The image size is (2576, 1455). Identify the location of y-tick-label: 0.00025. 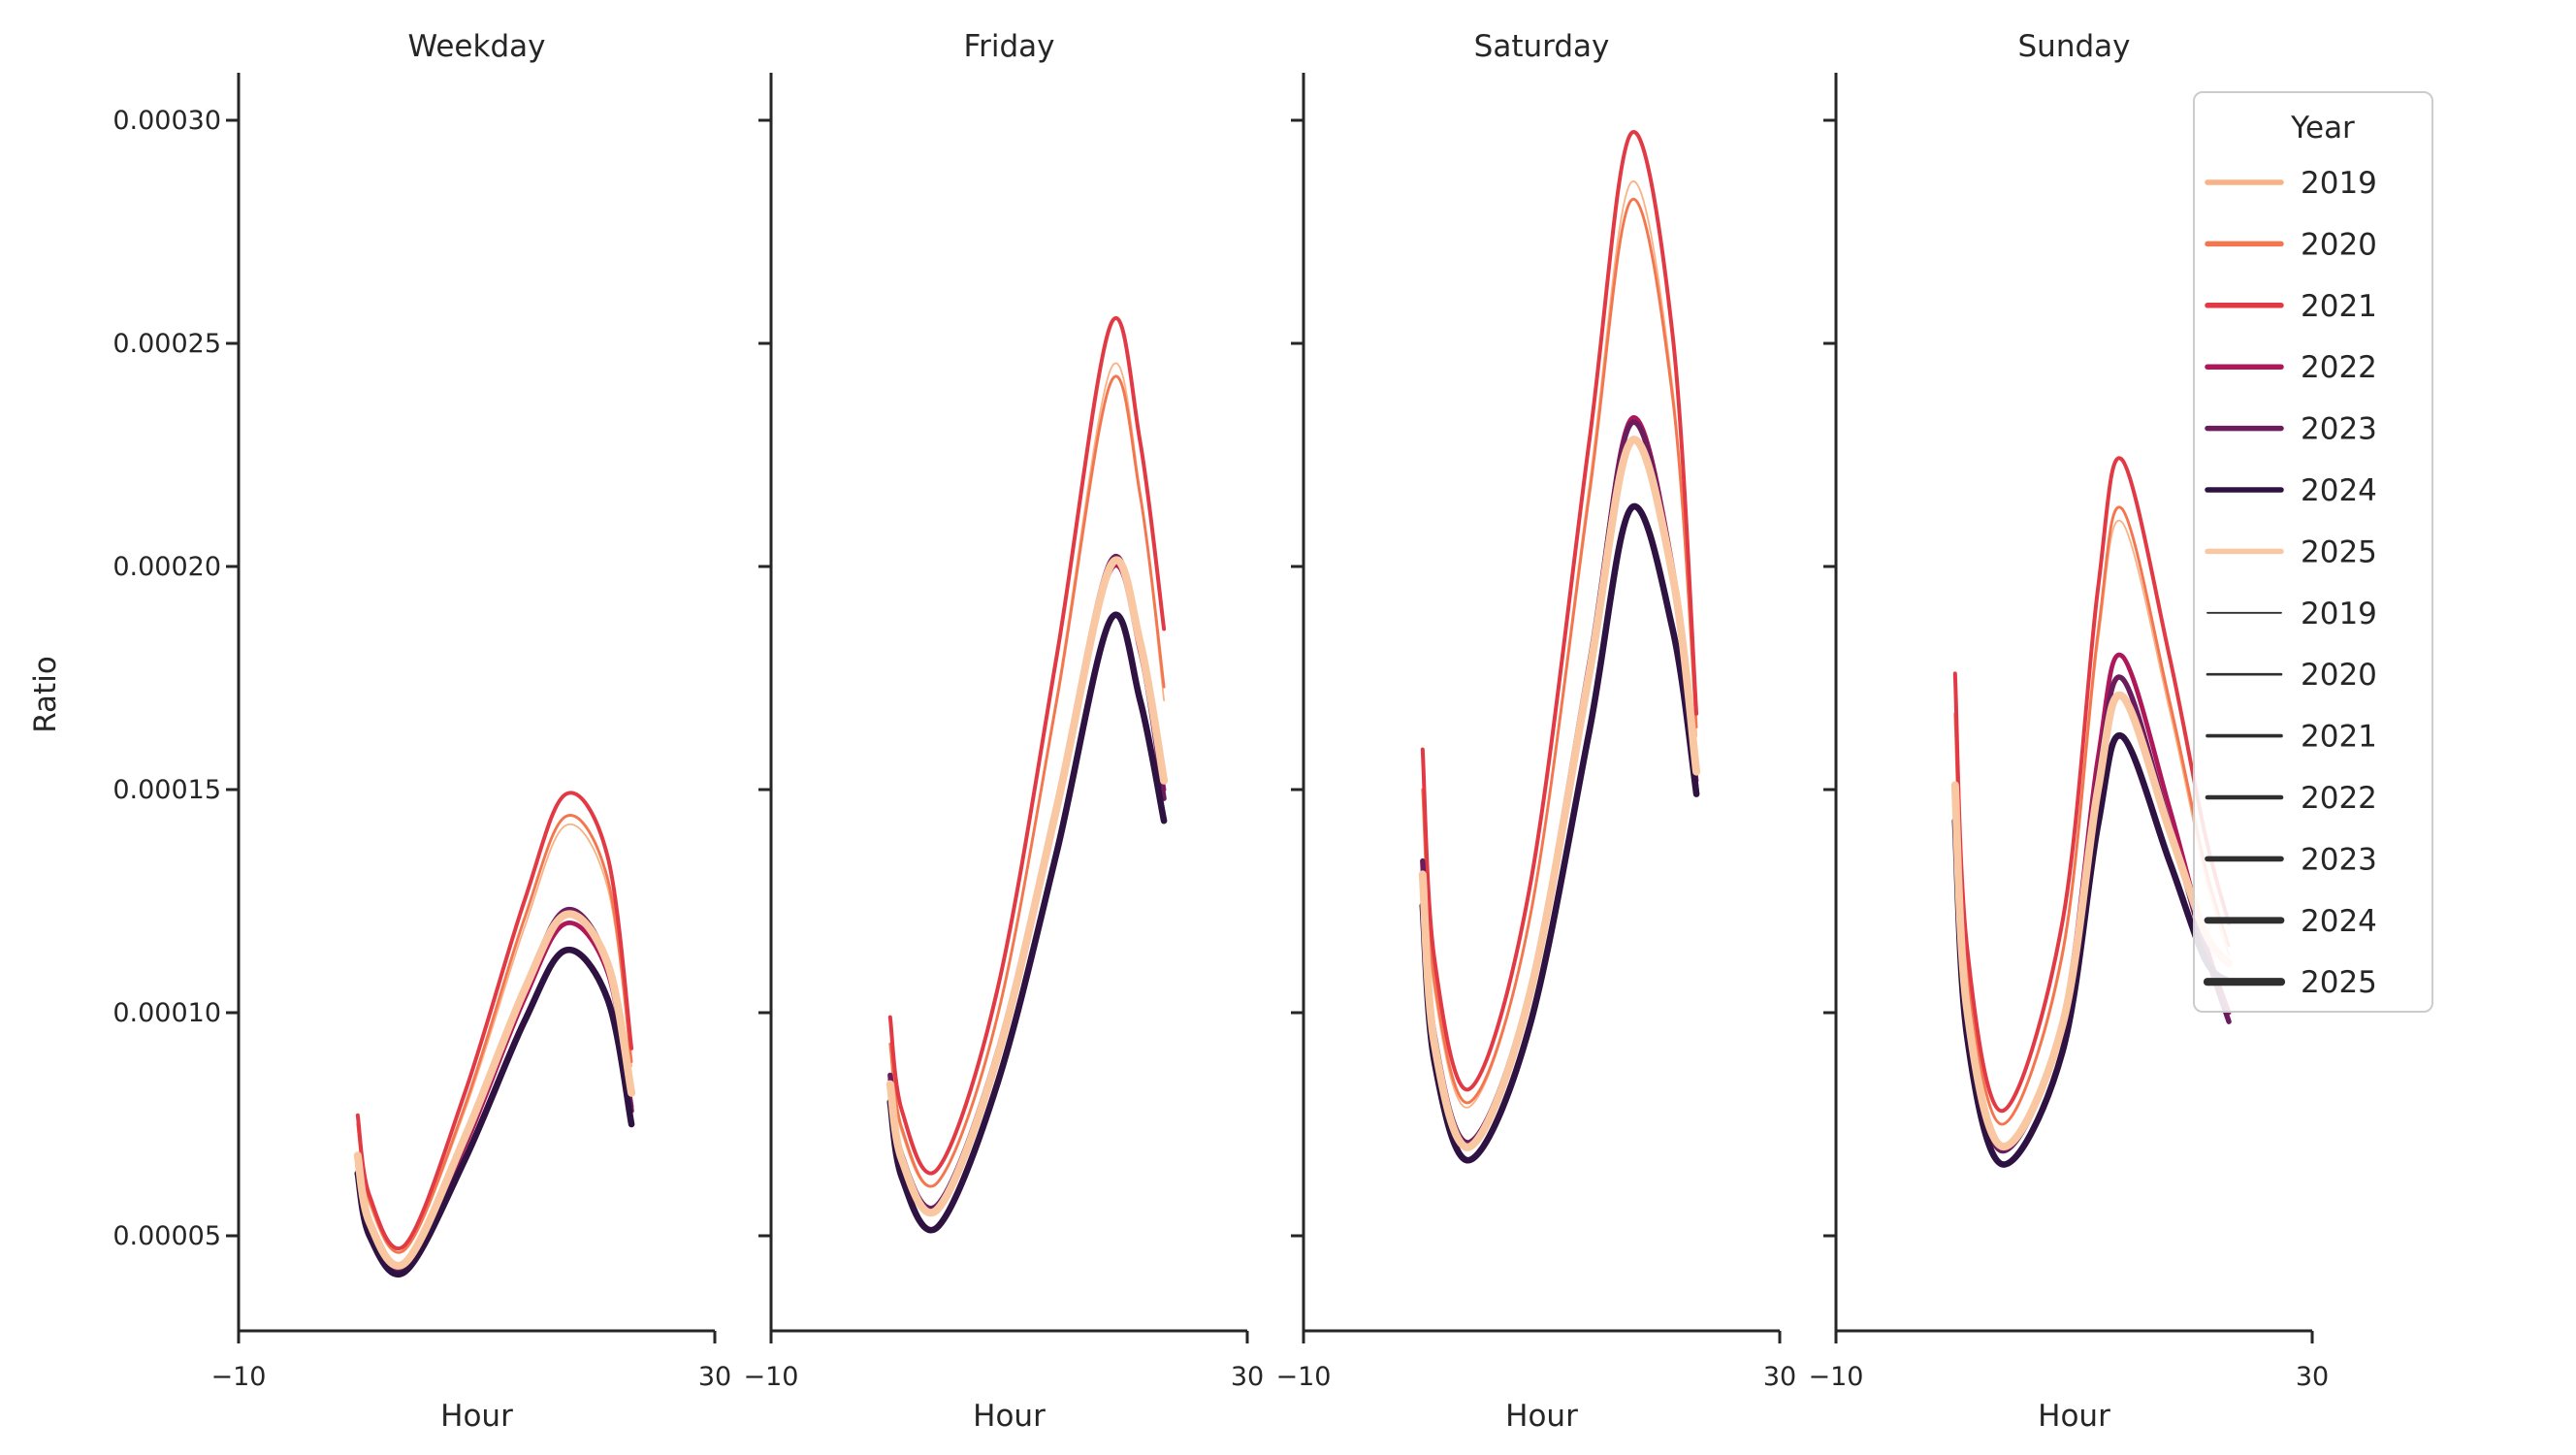
(167, 344).